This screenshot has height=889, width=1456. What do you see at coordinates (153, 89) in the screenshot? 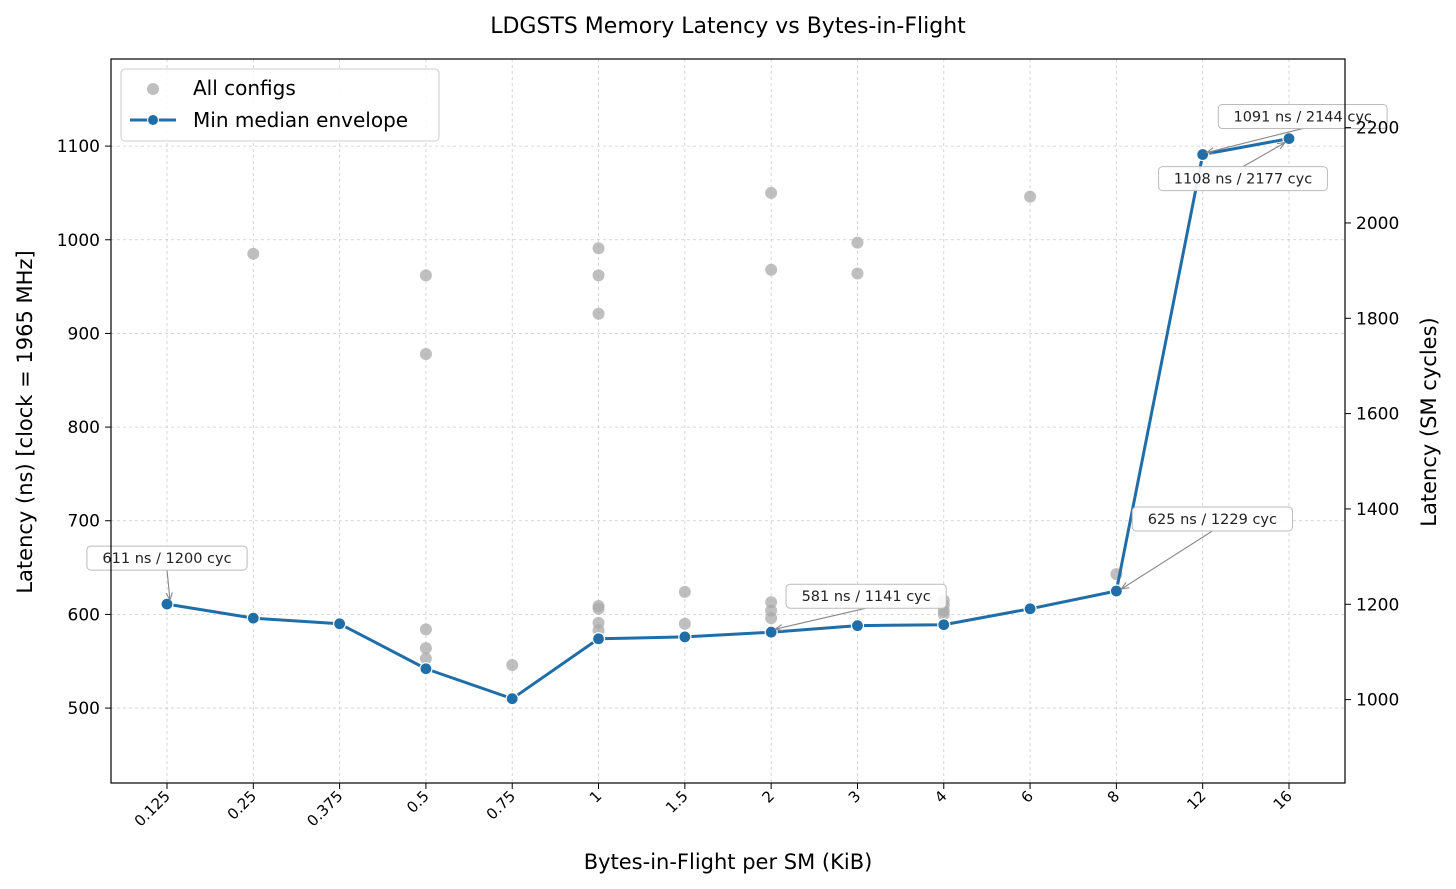
I see `legend-marker-all-configs` at bounding box center [153, 89].